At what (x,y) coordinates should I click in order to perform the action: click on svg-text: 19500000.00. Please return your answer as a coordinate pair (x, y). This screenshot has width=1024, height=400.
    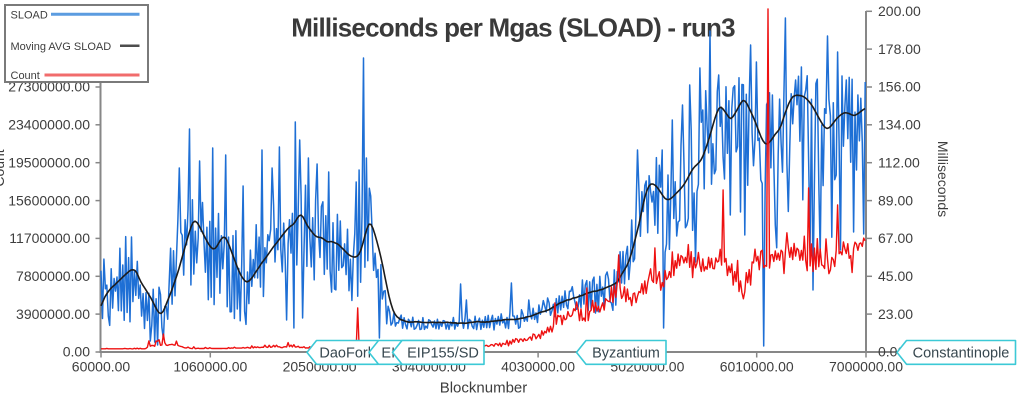
    Looking at the image, I should click on (49, 162).